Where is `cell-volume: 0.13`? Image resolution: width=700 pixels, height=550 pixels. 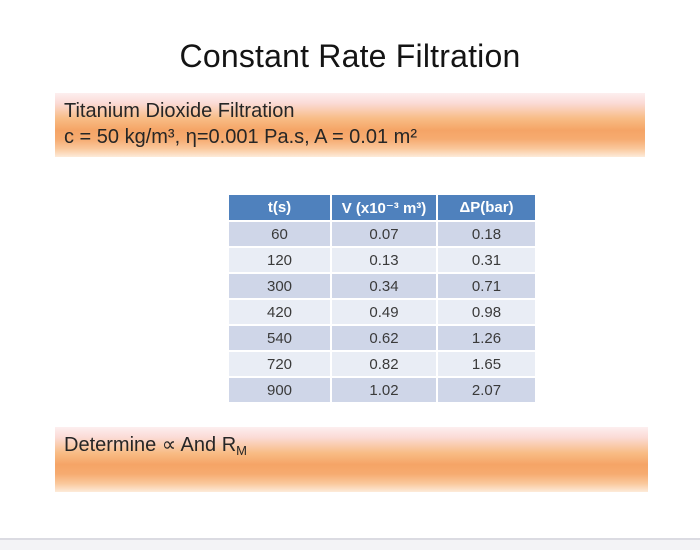
cell-volume: 0.13 is located at coordinates (384, 260).